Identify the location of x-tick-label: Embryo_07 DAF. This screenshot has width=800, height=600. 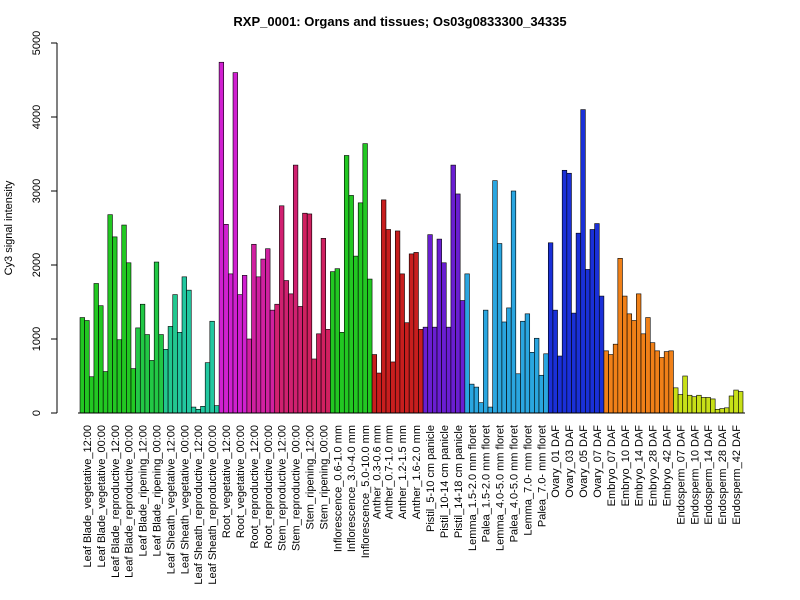
(612, 466).